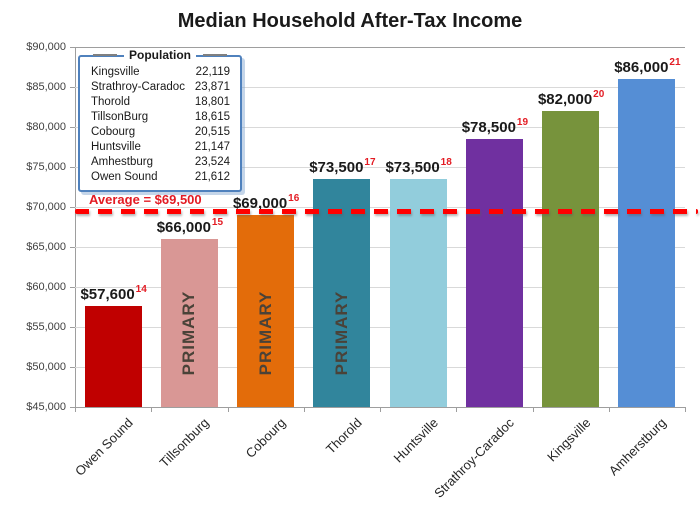 The width and height of the screenshot is (700, 505). What do you see at coordinates (160, 162) in the screenshot?
I see `legend-row: Amhestburg 23,524` at bounding box center [160, 162].